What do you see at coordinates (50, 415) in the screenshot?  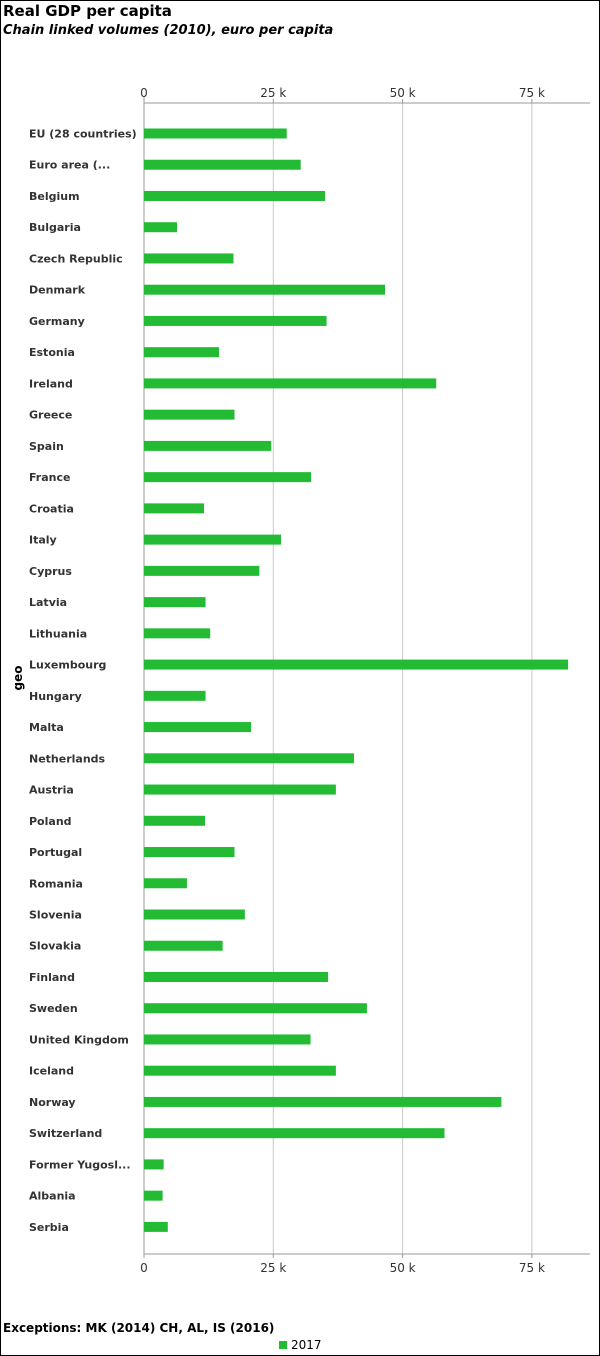 I see `category-label: Greece` at bounding box center [50, 415].